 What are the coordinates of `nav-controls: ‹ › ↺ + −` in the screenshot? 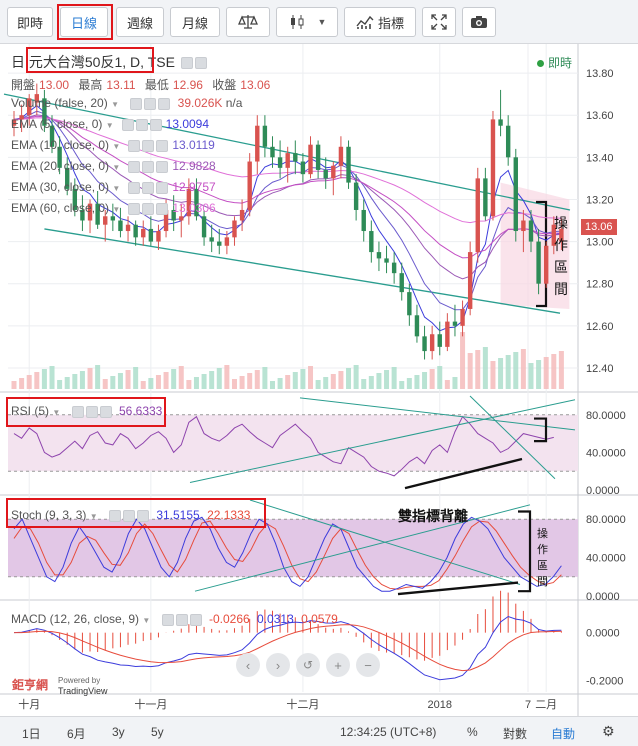 It's located at (308, 665).